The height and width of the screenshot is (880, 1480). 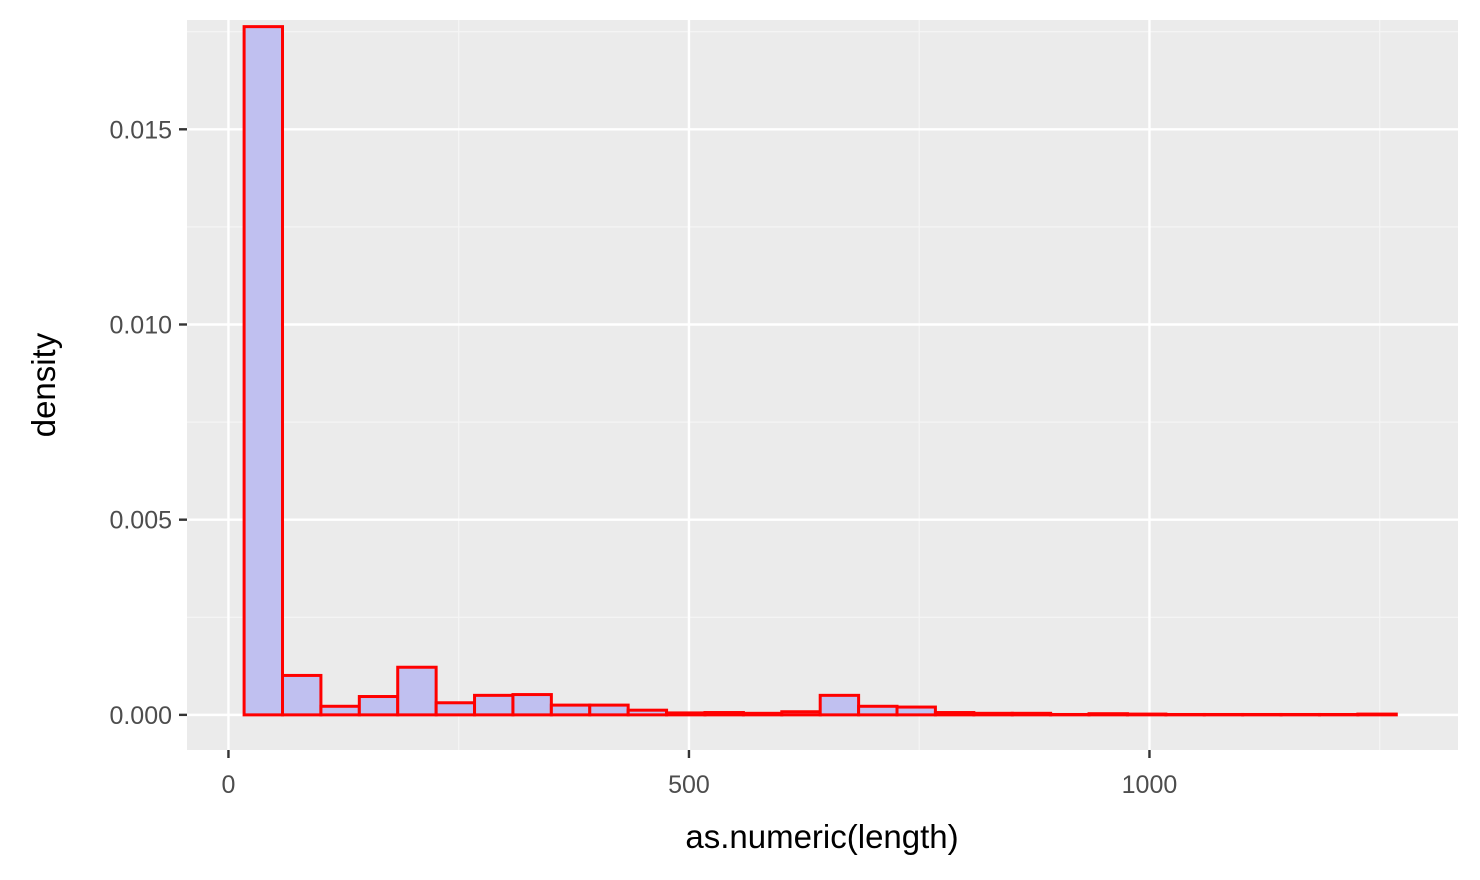 What do you see at coordinates (148, 423) in the screenshot?
I see `y-axis: 0.000 0.005 0.010 0.015` at bounding box center [148, 423].